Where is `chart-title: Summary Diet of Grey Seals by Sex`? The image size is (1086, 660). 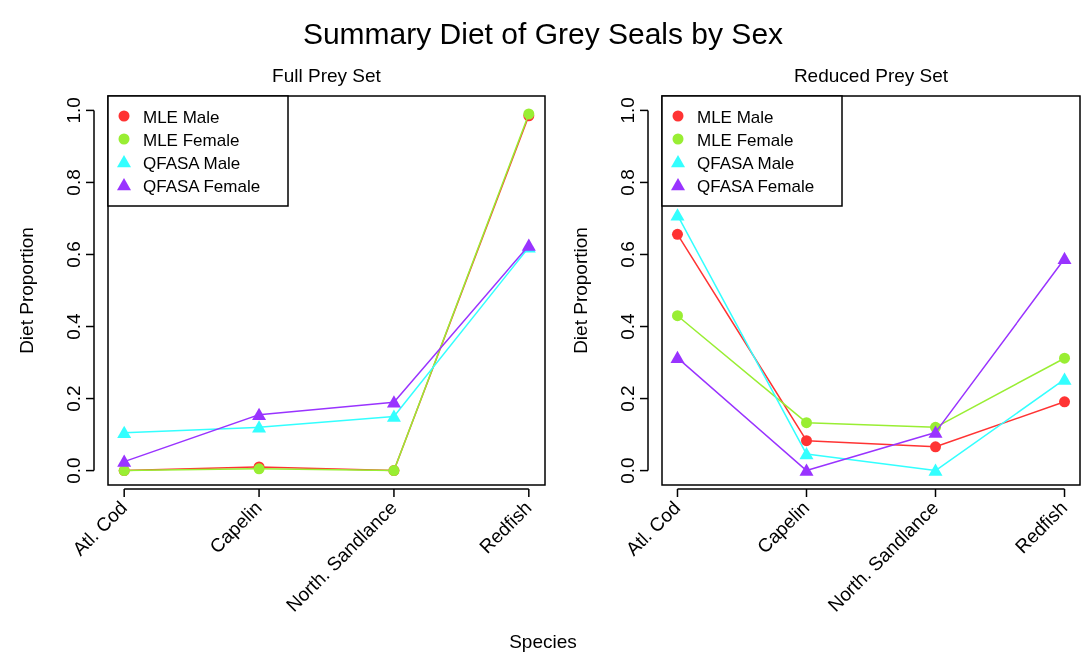 chart-title: Summary Diet of Grey Seals by Sex is located at coordinates (543, 33).